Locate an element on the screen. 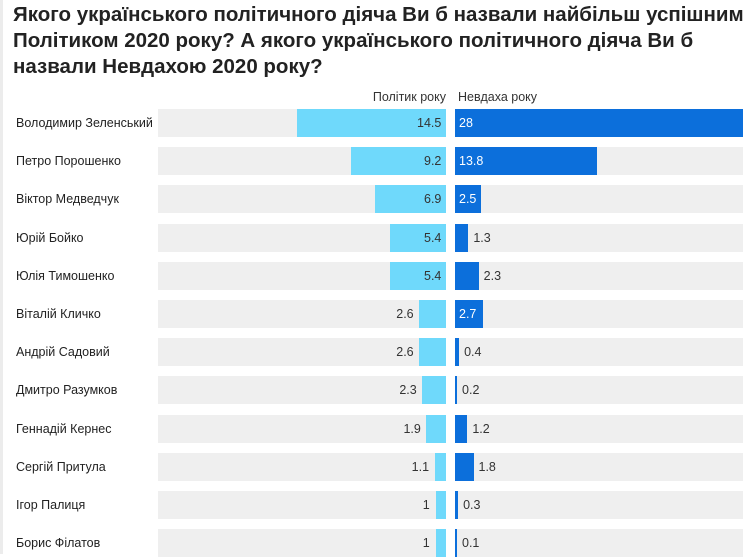 The height and width of the screenshot is (557, 753). row-label: Борис Філатов is located at coordinates (58, 543).